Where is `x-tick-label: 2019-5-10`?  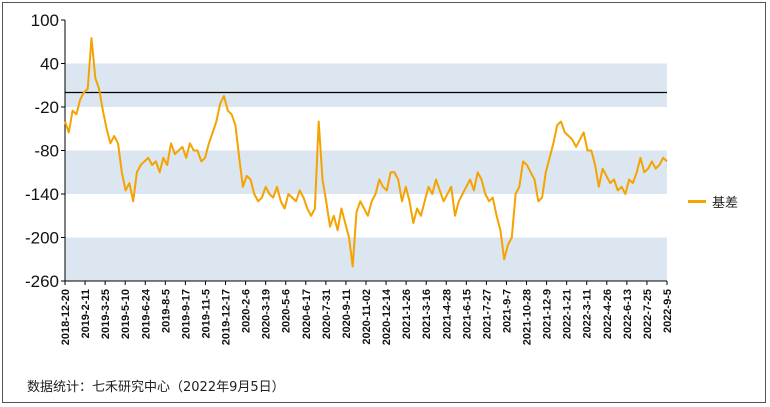
x-tick-label: 2019-5-10 is located at coordinates (126, 314).